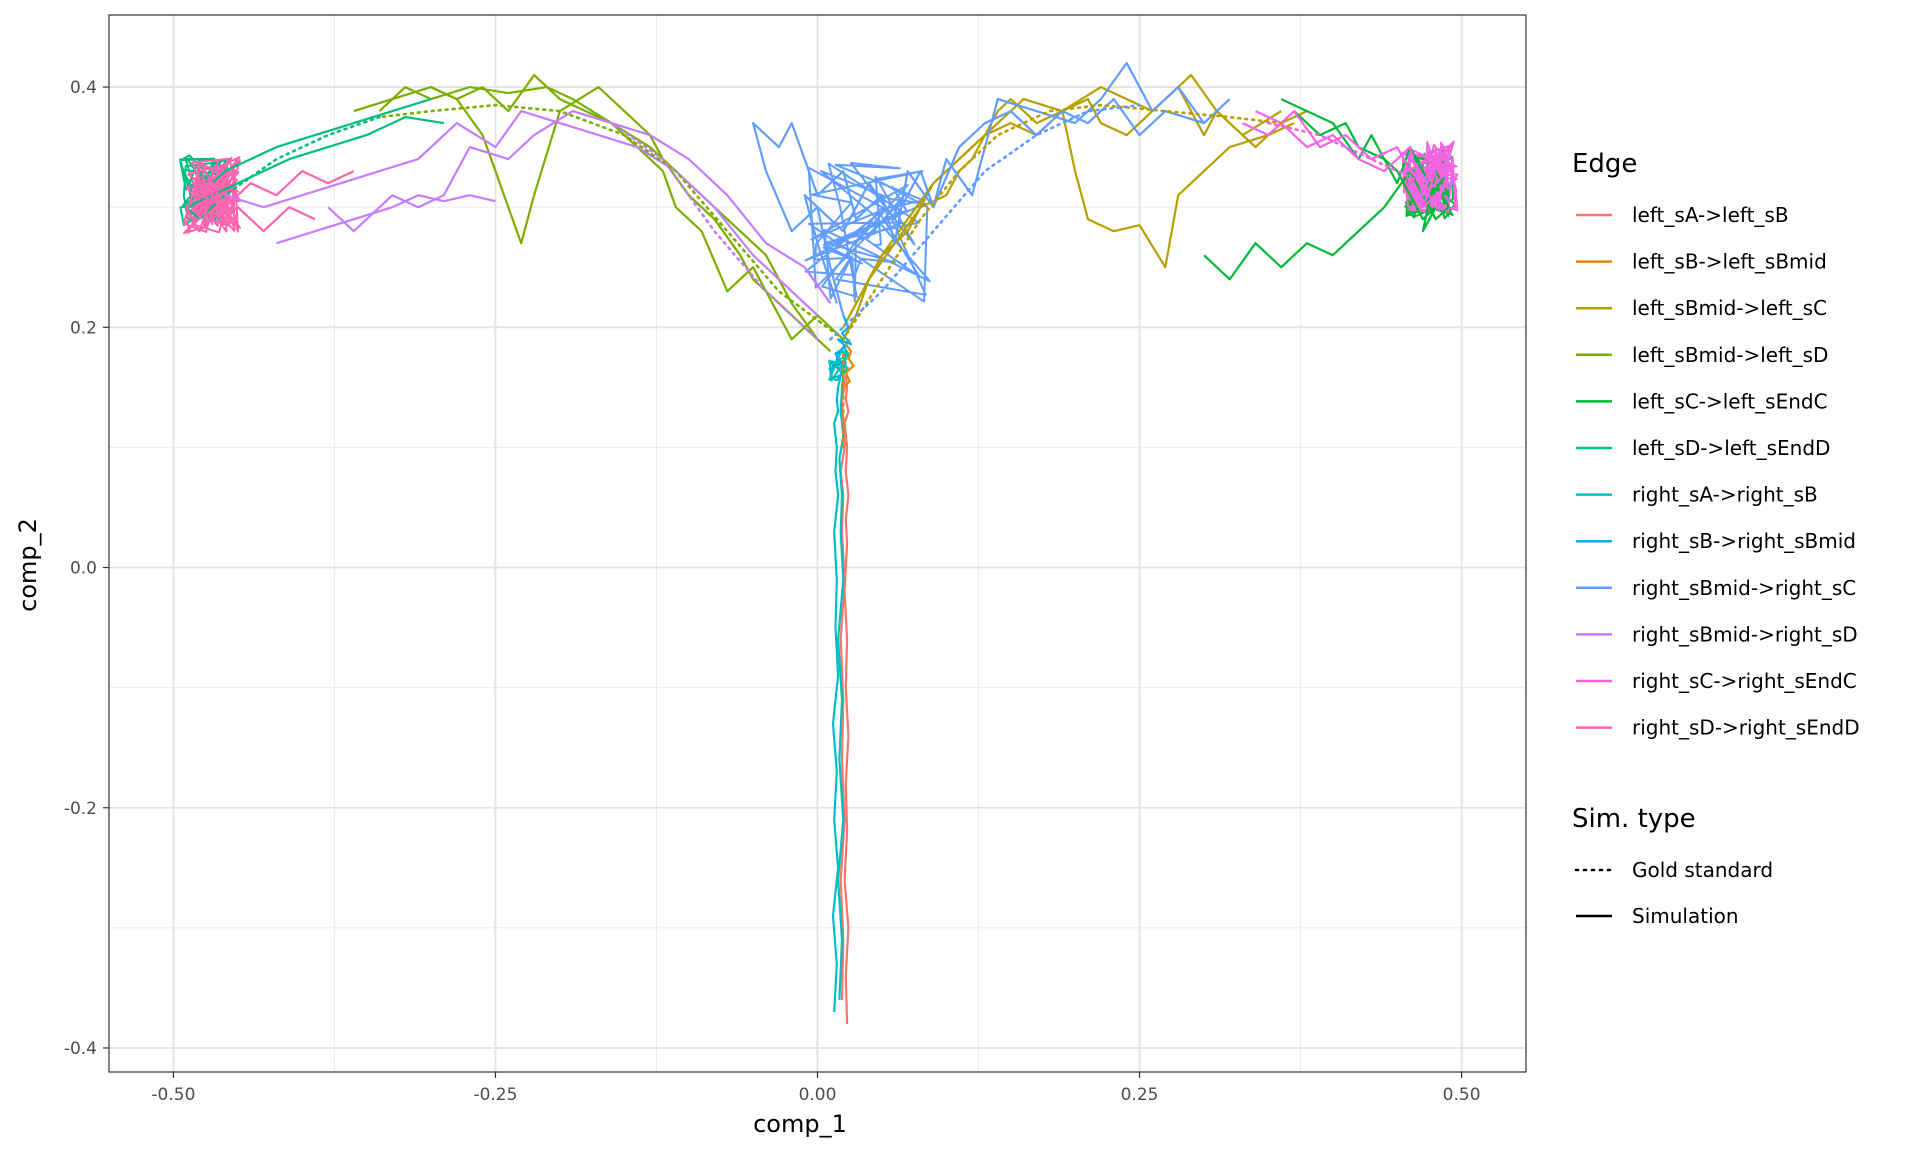 Image resolution: width=1920 pixels, height=1152 pixels. What do you see at coordinates (1710, 215) in the screenshot?
I see `legend-item-label: left_sA->left_sB` at bounding box center [1710, 215].